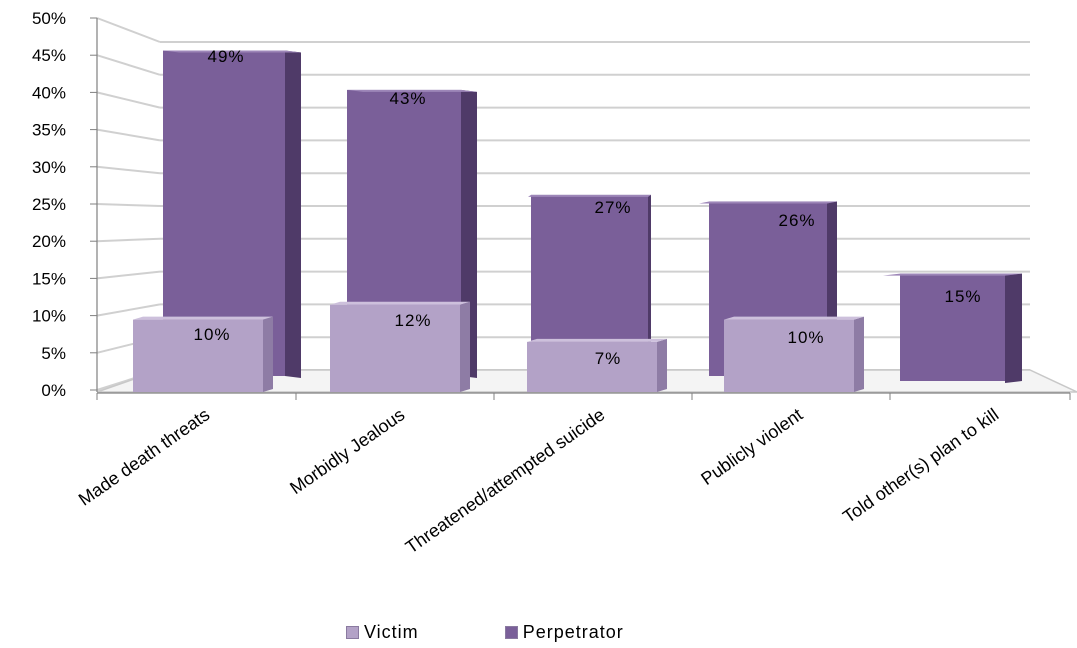  I want to click on y-tick-label: 30%, so click(49, 167).